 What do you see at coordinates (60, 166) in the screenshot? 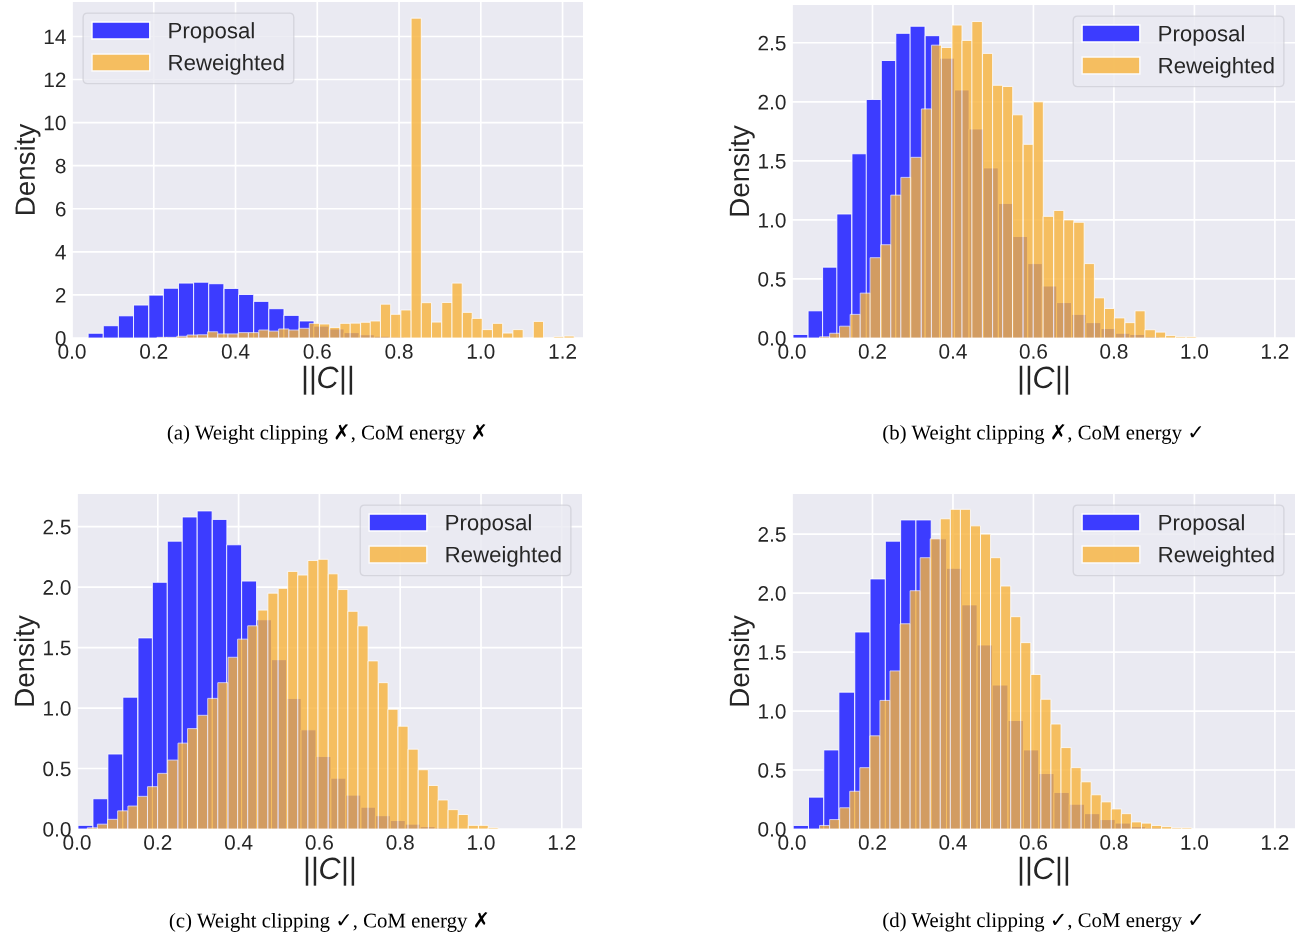
I see `y-tick-label: 8` at bounding box center [60, 166].